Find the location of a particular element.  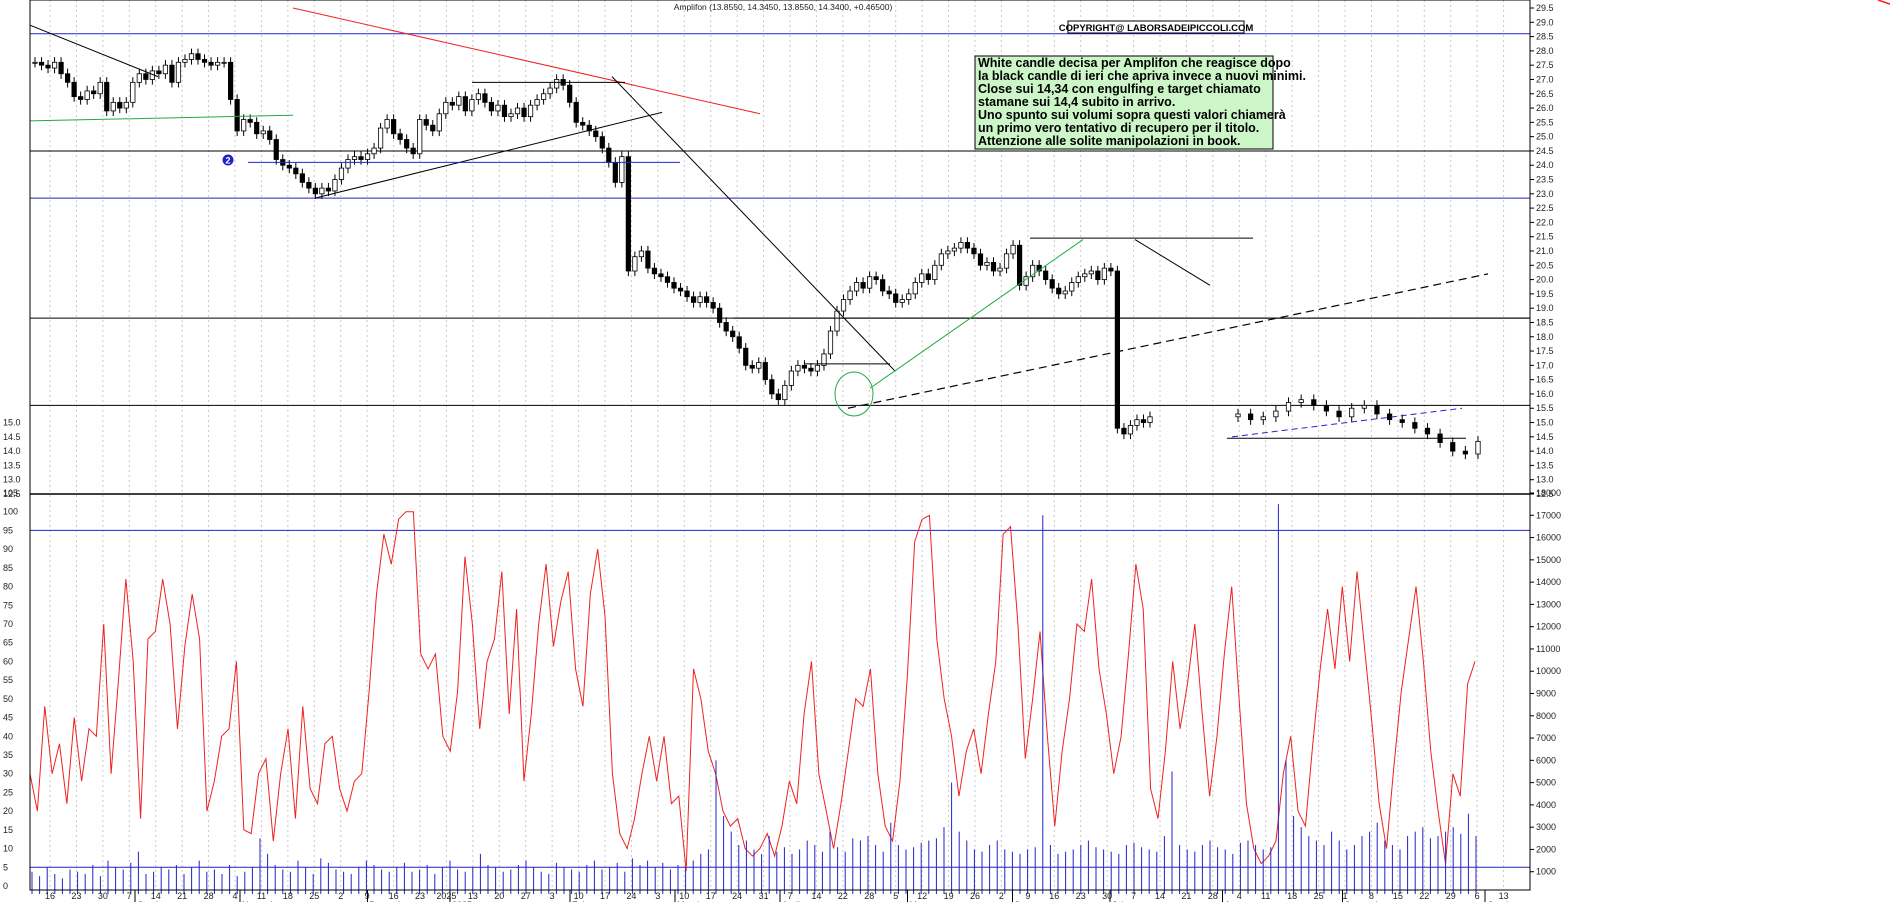

osc-tick-label: 85 is located at coordinates (8, 568).